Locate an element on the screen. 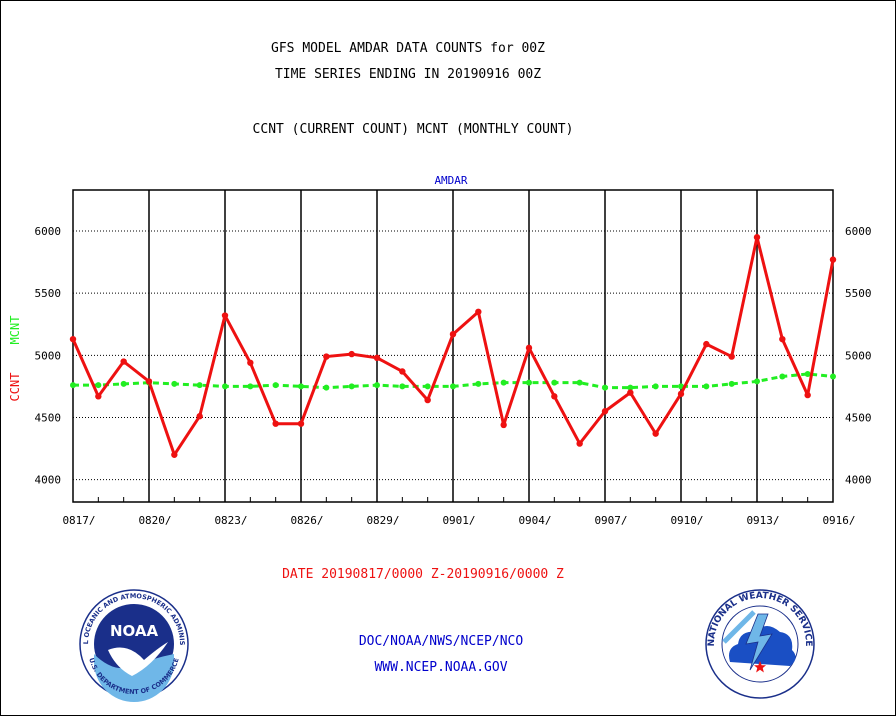 This screenshot has height=716, width=896. y-axis-label-ccnt: CCNT is located at coordinates (15, 387).